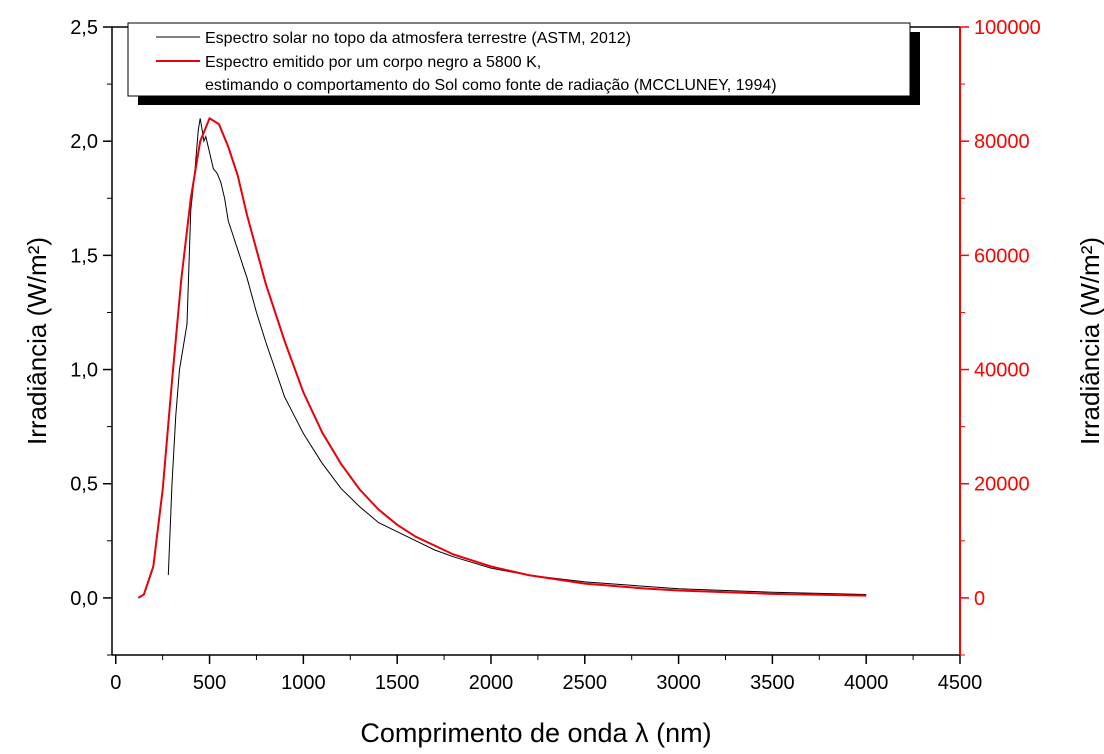 The image size is (1104, 754). Describe the element at coordinates (37, 341) in the screenshot. I see `y-axis-left-label: Irradiância (W/m²)` at that location.